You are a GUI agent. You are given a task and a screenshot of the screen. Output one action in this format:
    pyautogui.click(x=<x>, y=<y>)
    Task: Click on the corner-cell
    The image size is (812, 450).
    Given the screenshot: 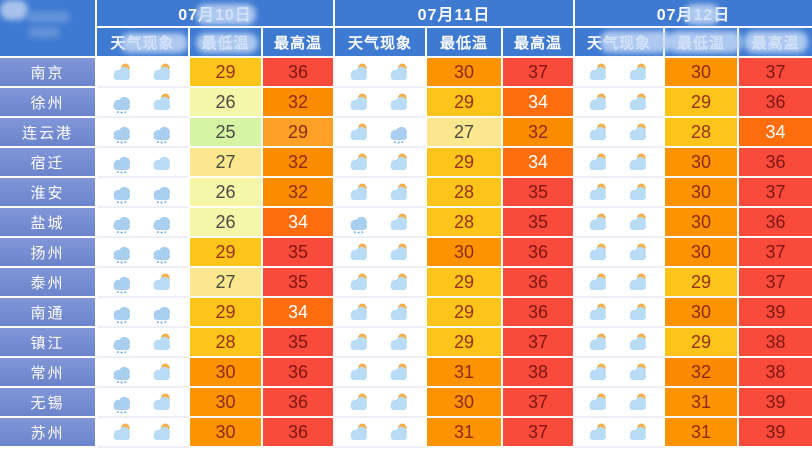 What is the action you would take?
    pyautogui.click(x=48, y=29)
    